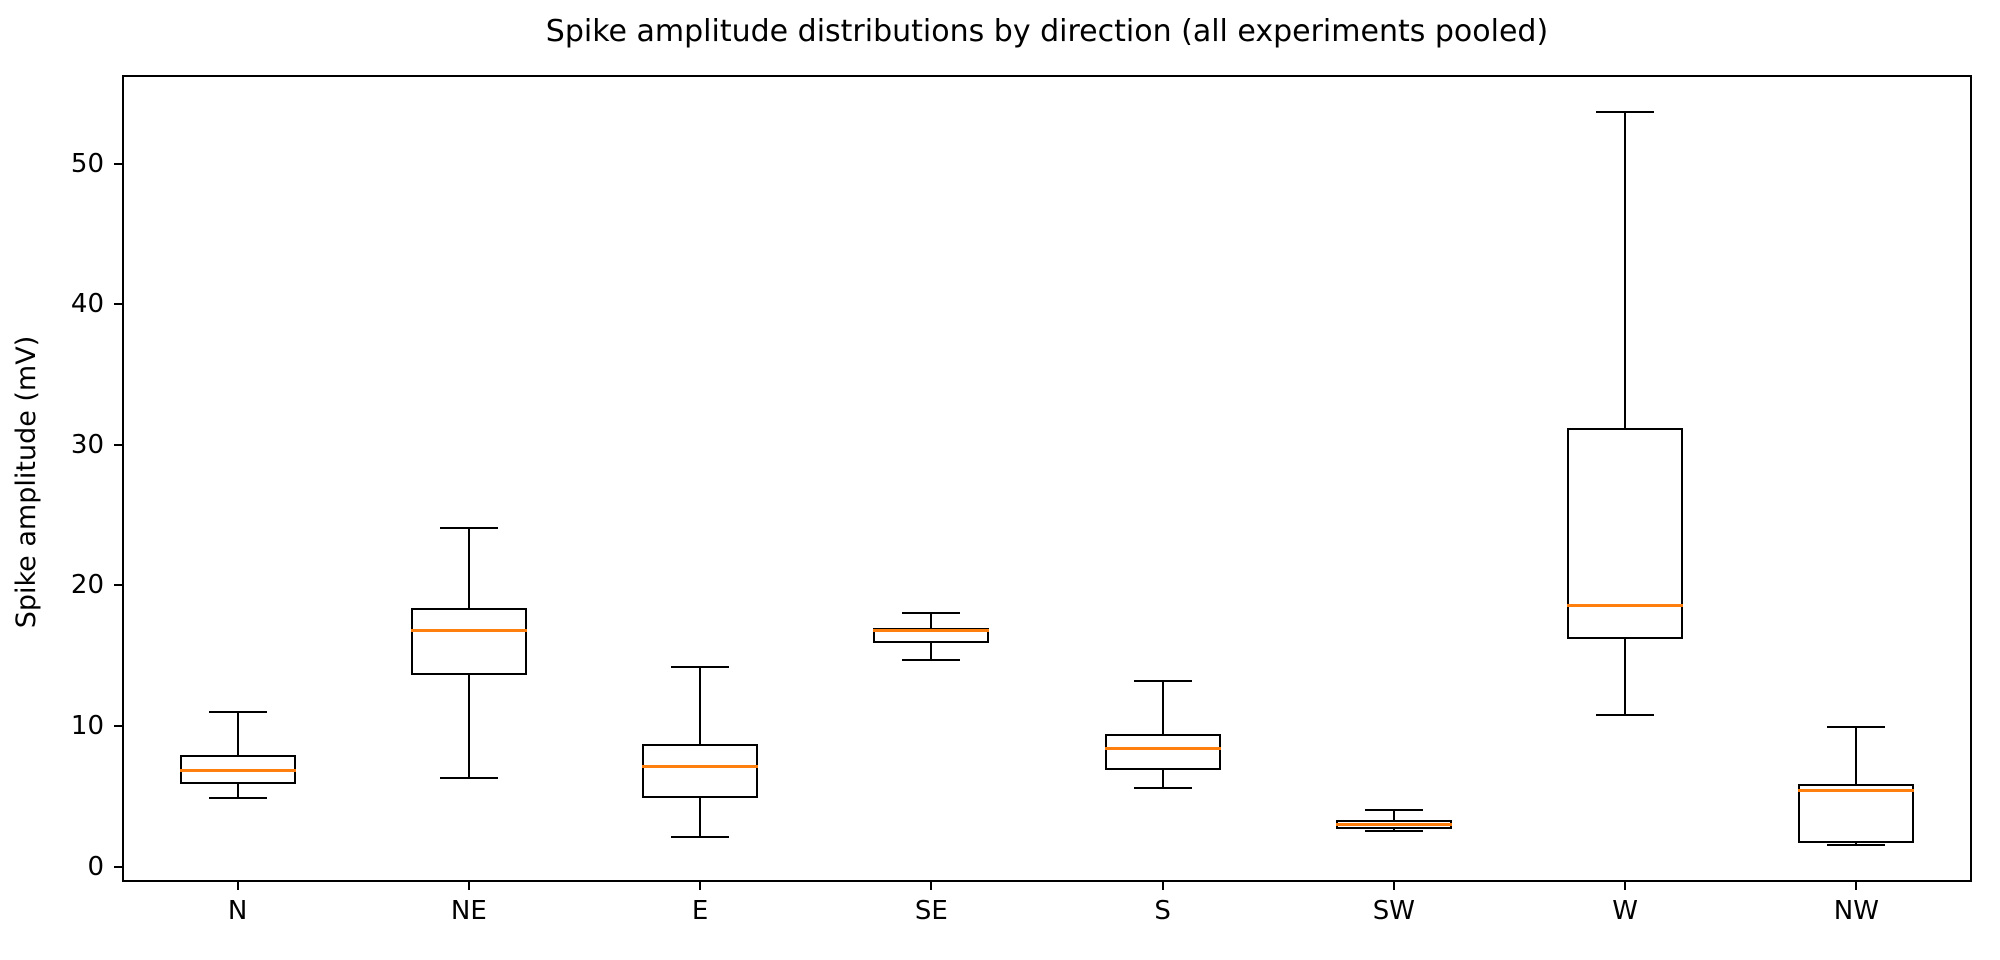 This screenshot has height=960, width=2000. Describe the element at coordinates (468, 777) in the screenshot. I see `box-NE-lower-cap` at that location.